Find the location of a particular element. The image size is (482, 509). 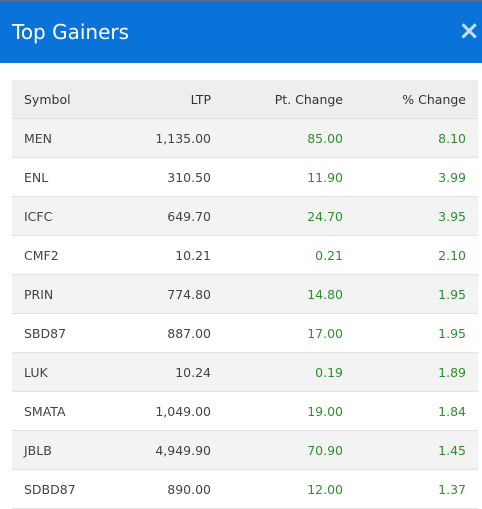

table-row: ICFC 649.70 24.70 3.95 is located at coordinates (245, 216).